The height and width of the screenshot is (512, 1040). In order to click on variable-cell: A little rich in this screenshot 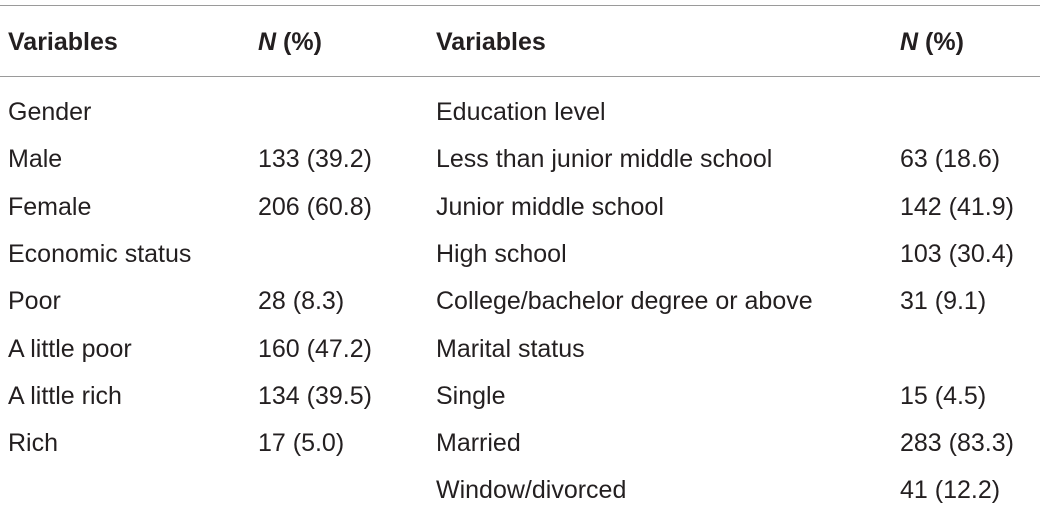, I will do `click(65, 395)`.